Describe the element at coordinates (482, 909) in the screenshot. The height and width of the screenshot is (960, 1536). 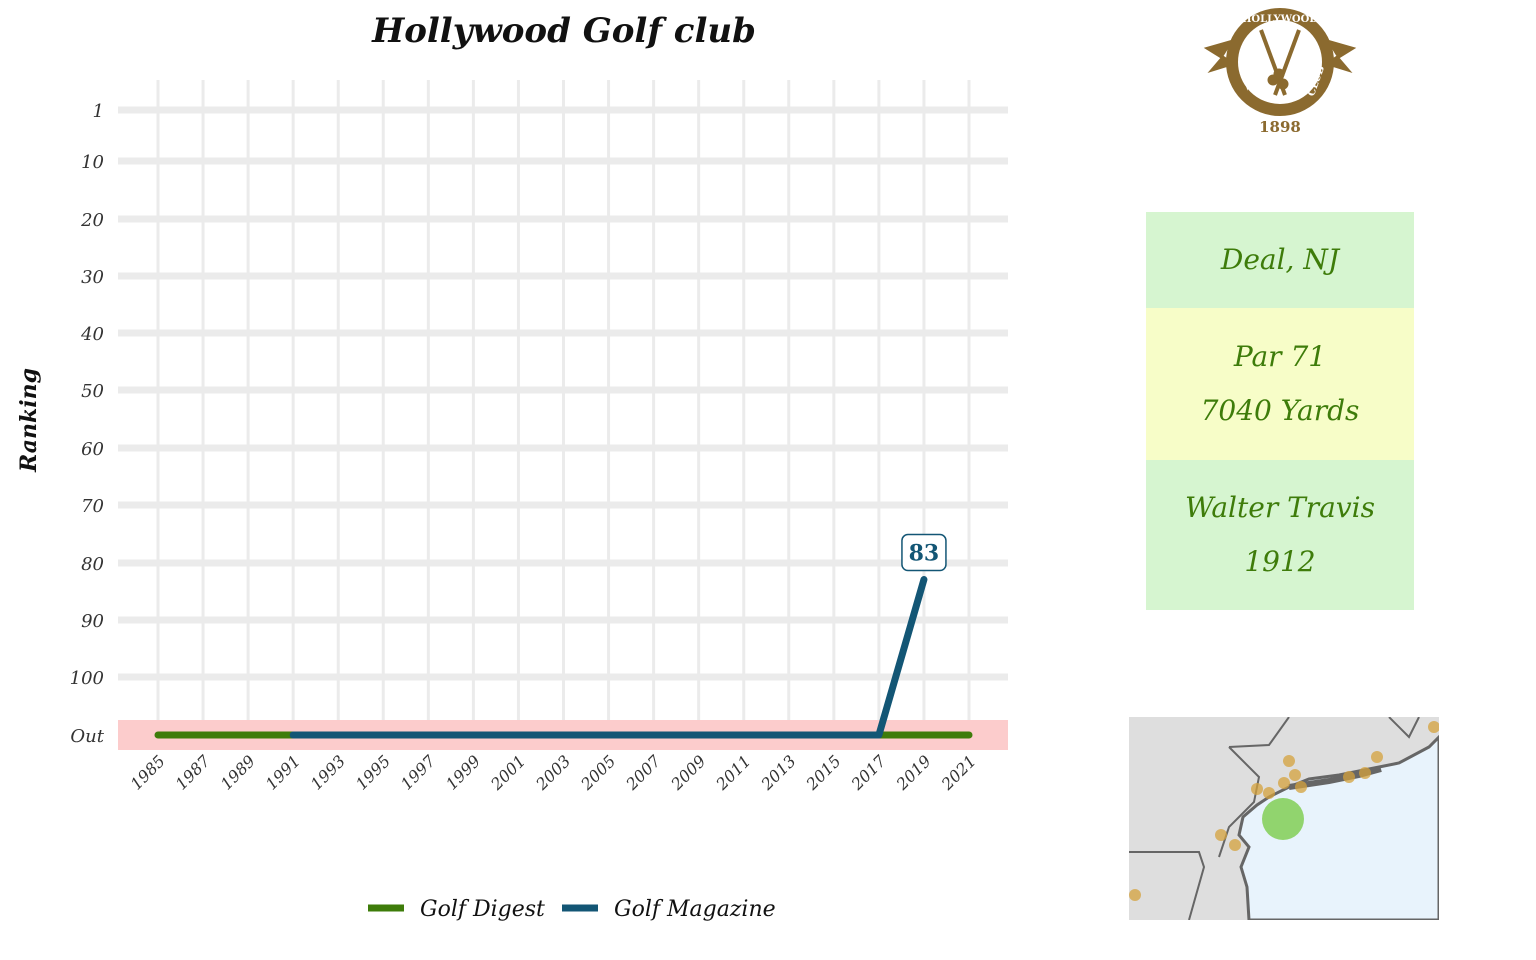
I see `legend-label: Golf Digest` at that location.